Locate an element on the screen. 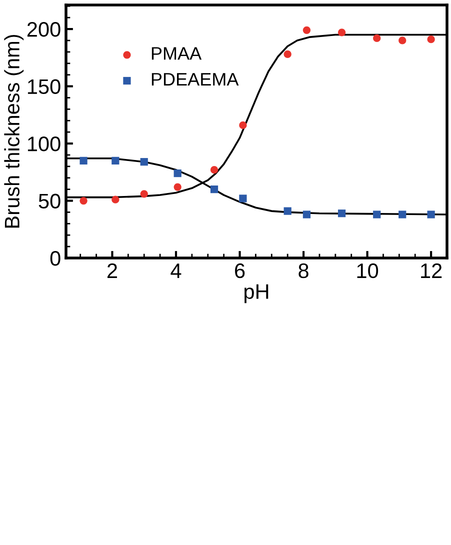  legend-label: PDEAEMA is located at coordinates (195, 79).